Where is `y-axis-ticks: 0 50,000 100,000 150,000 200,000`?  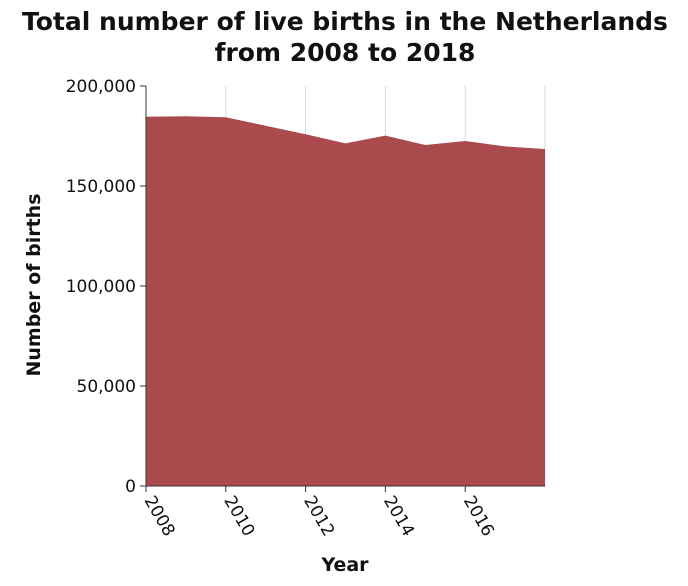
y-axis-ticks: 0 50,000 100,000 150,000 200,000 is located at coordinates (106, 287).